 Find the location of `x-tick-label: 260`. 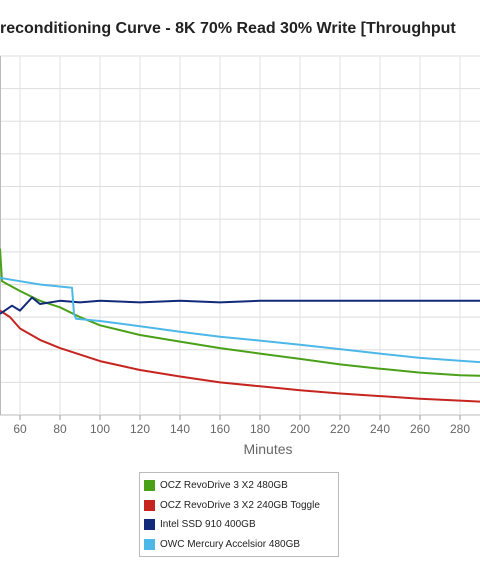

x-tick-label: 260 is located at coordinates (420, 429).